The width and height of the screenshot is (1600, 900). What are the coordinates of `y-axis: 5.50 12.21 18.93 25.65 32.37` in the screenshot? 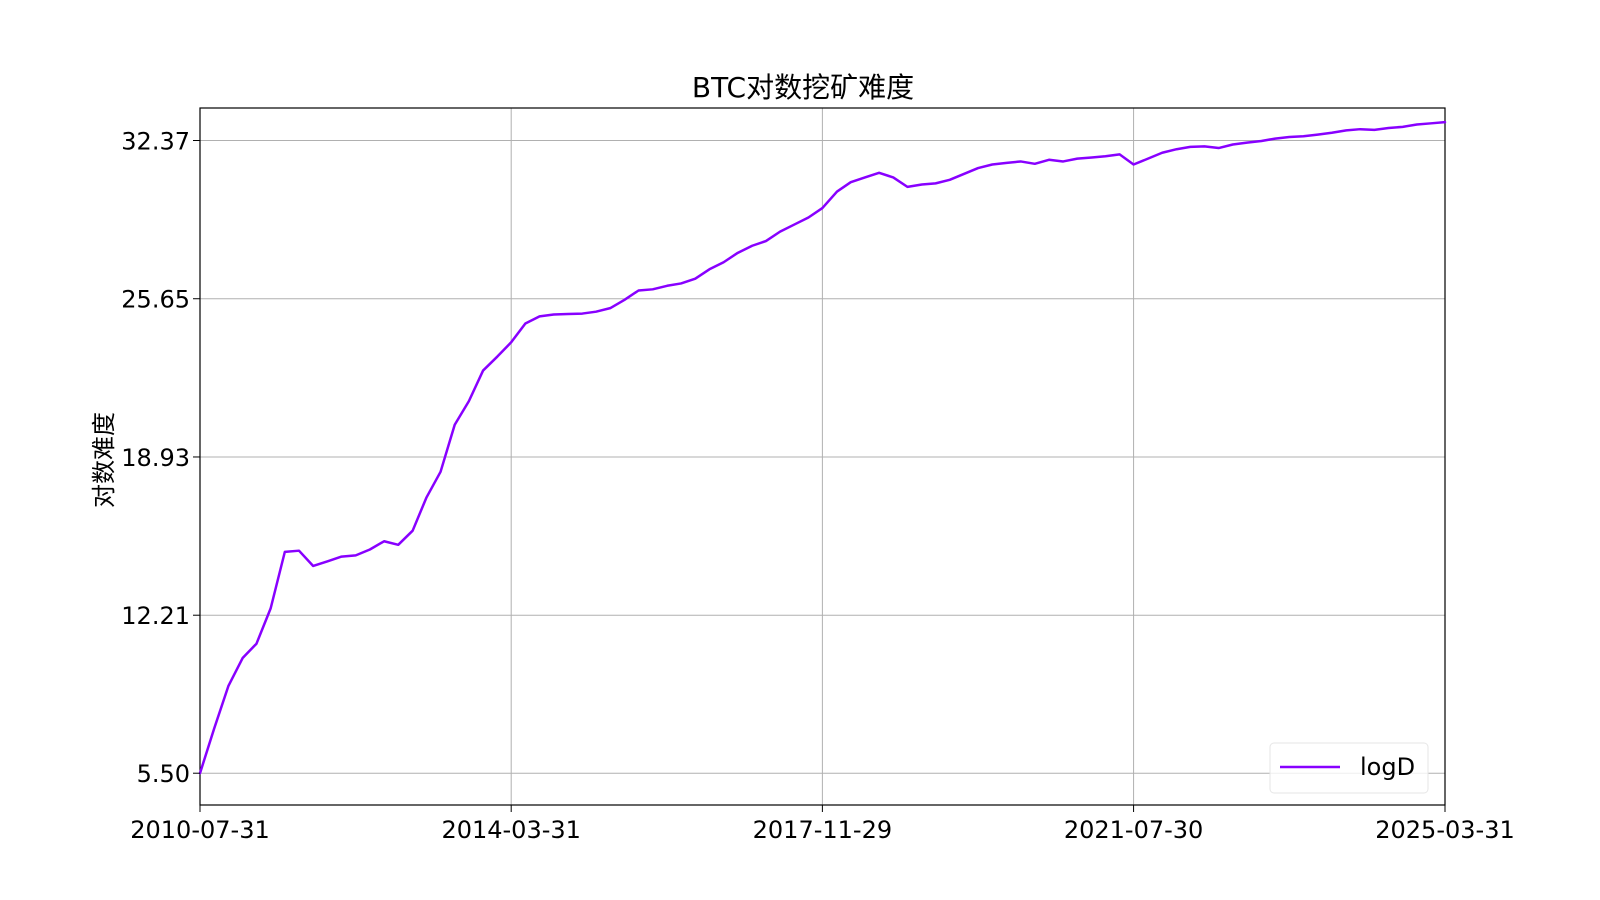 It's located at (160, 457).